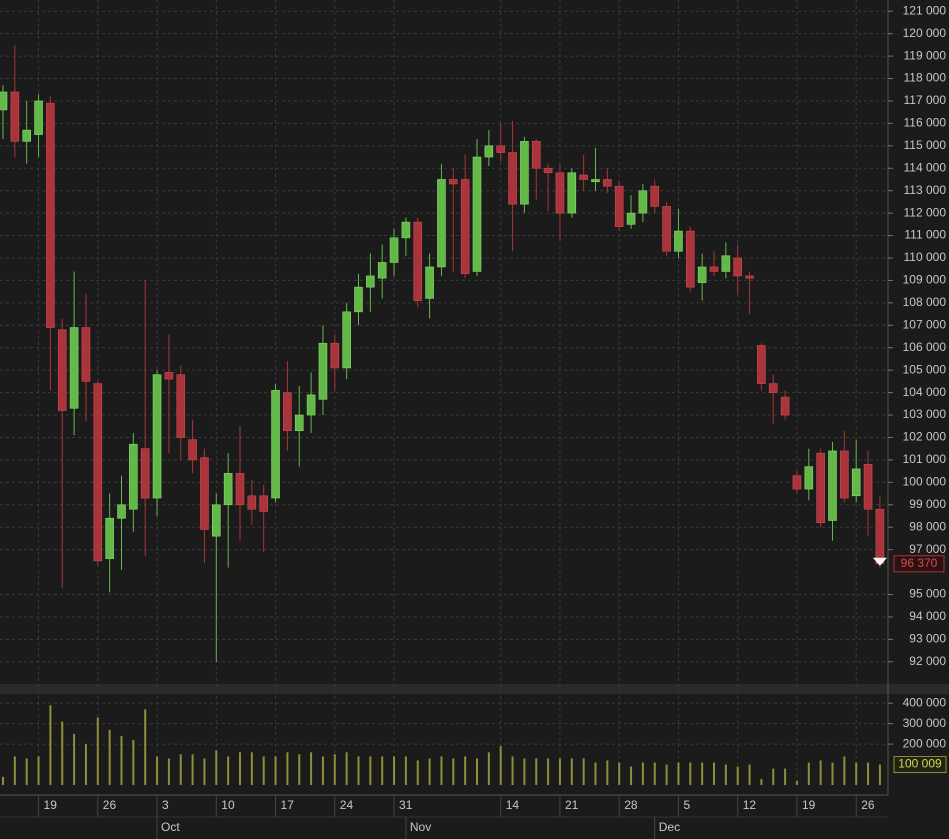 Image resolution: width=949 pixels, height=839 pixels. I want to click on y-tick-label: 111 000, so click(925, 235).